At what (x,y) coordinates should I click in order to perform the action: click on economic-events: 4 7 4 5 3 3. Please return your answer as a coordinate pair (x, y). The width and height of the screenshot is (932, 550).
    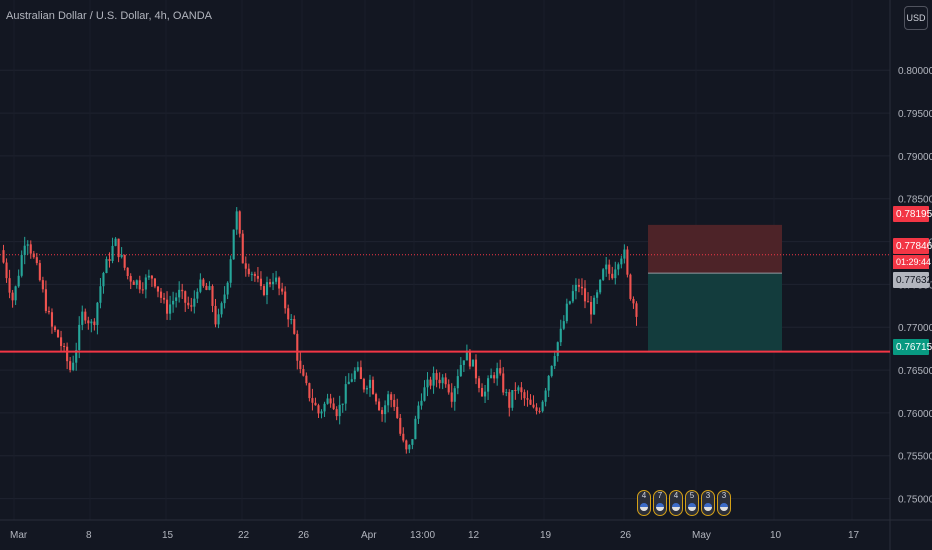
    Looking at the image, I should click on (684, 503).